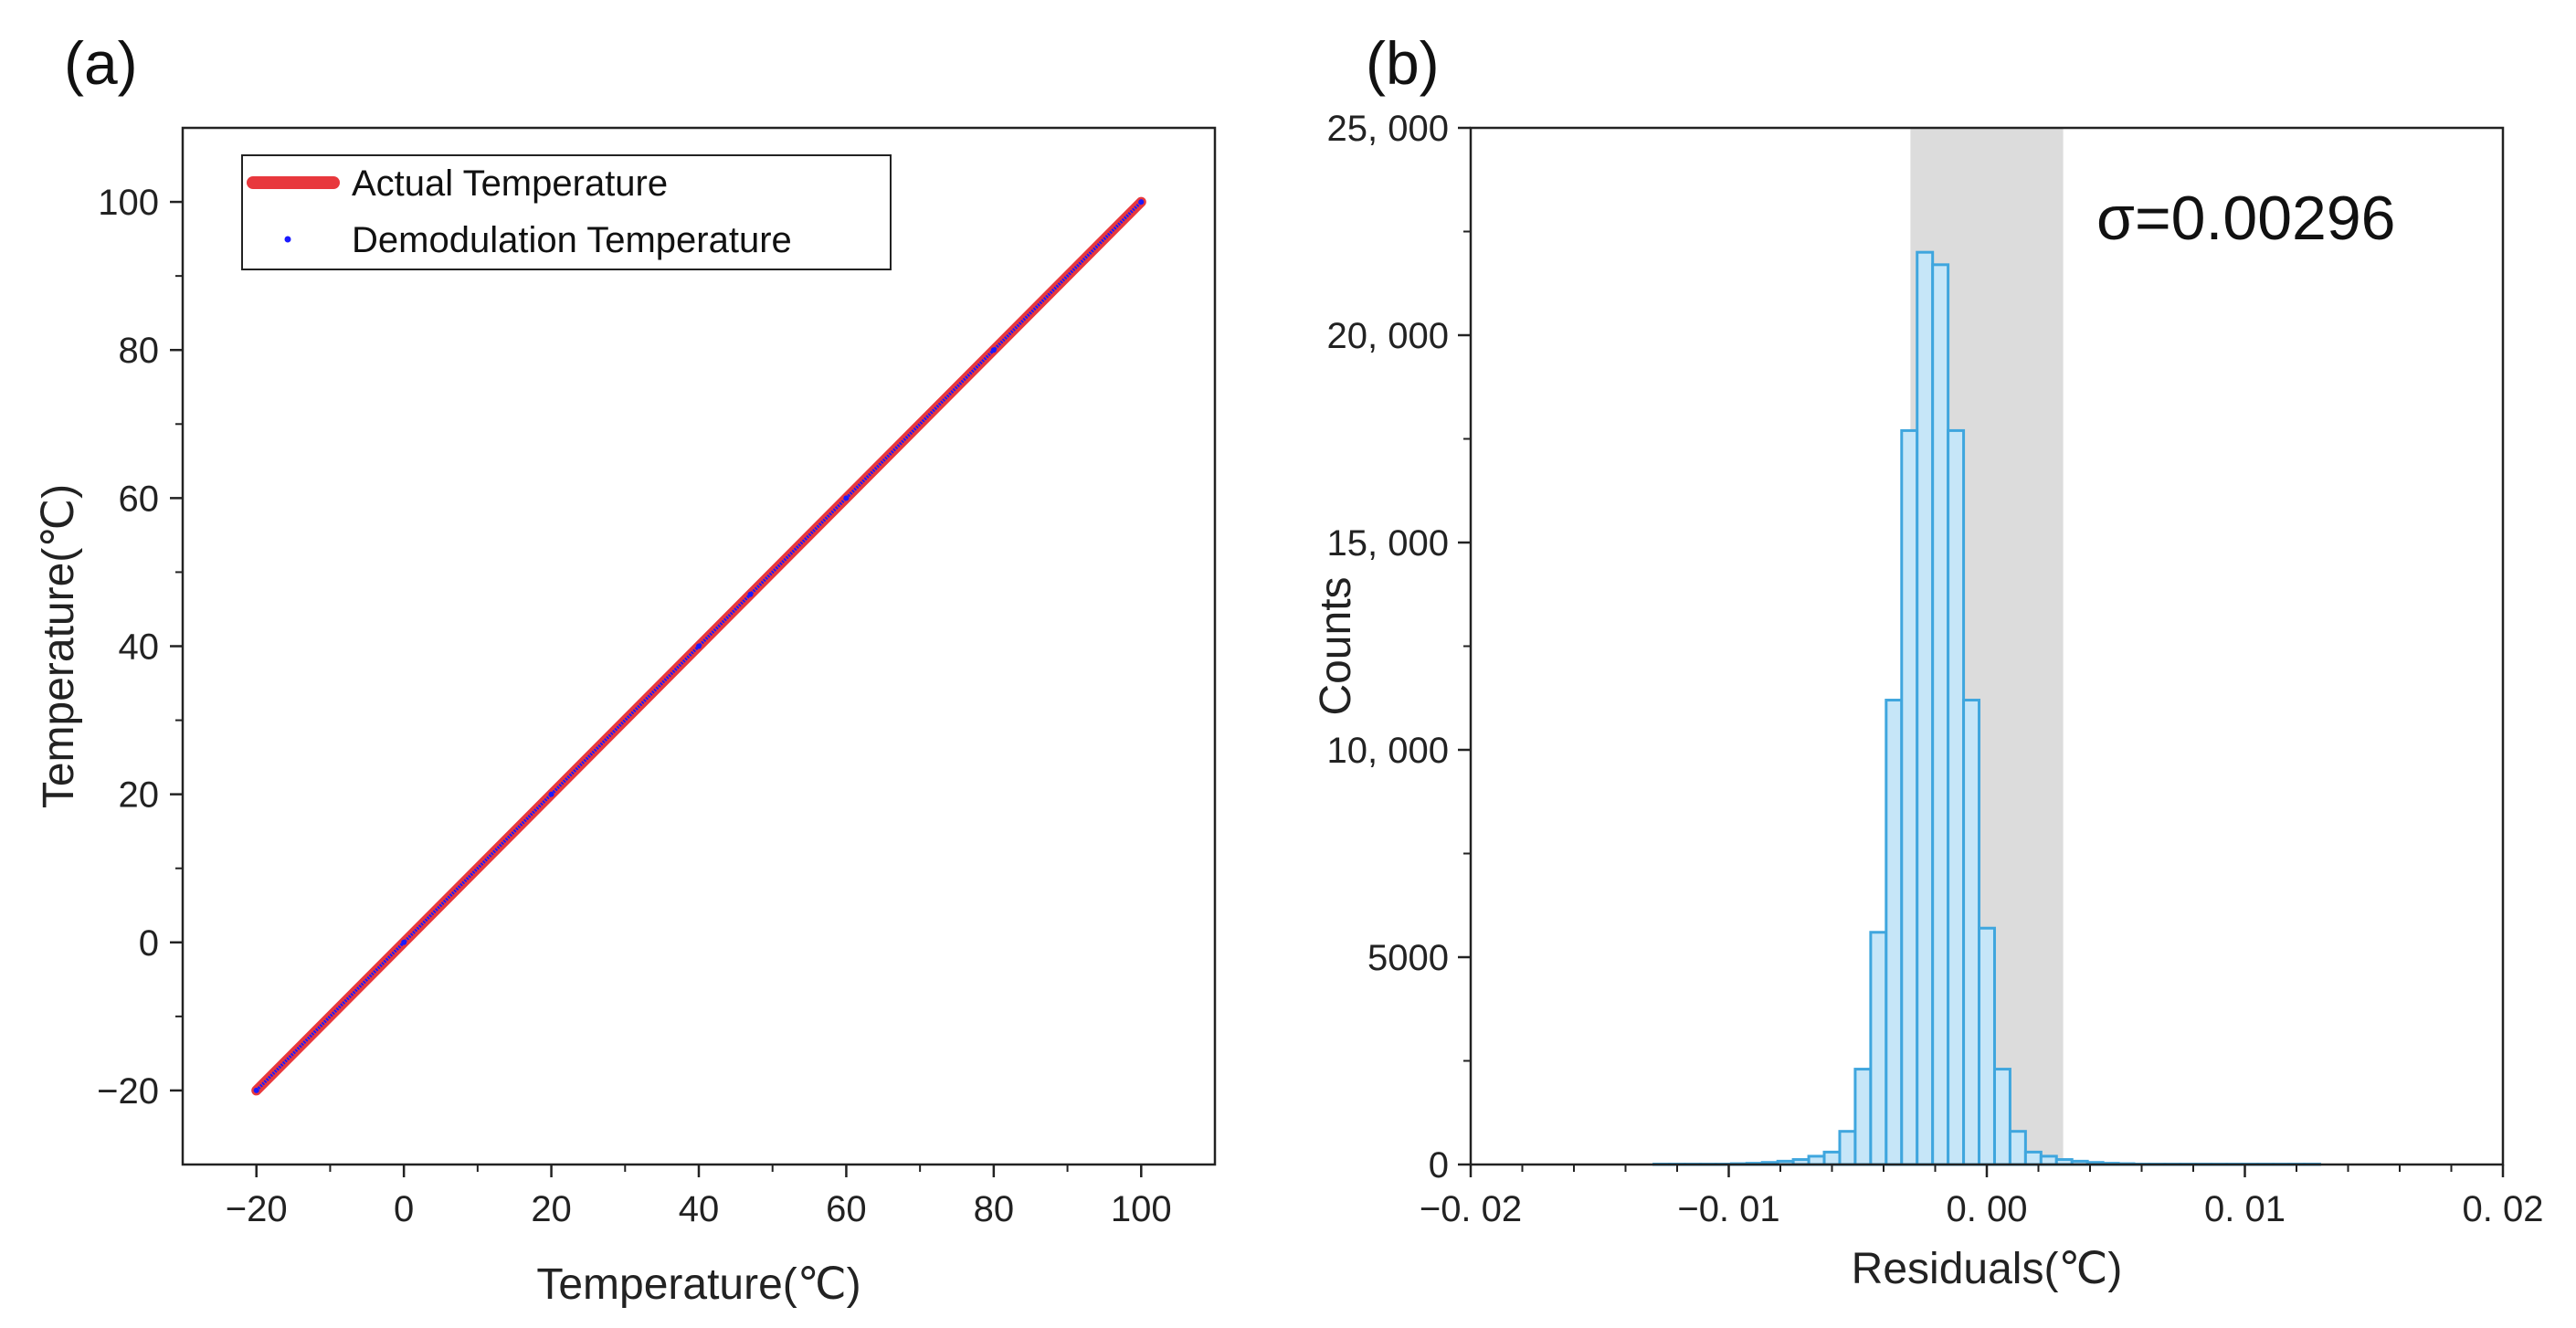  Describe the element at coordinates (287, 239) in the screenshot. I see `legend-swatch-demodulation` at that location.